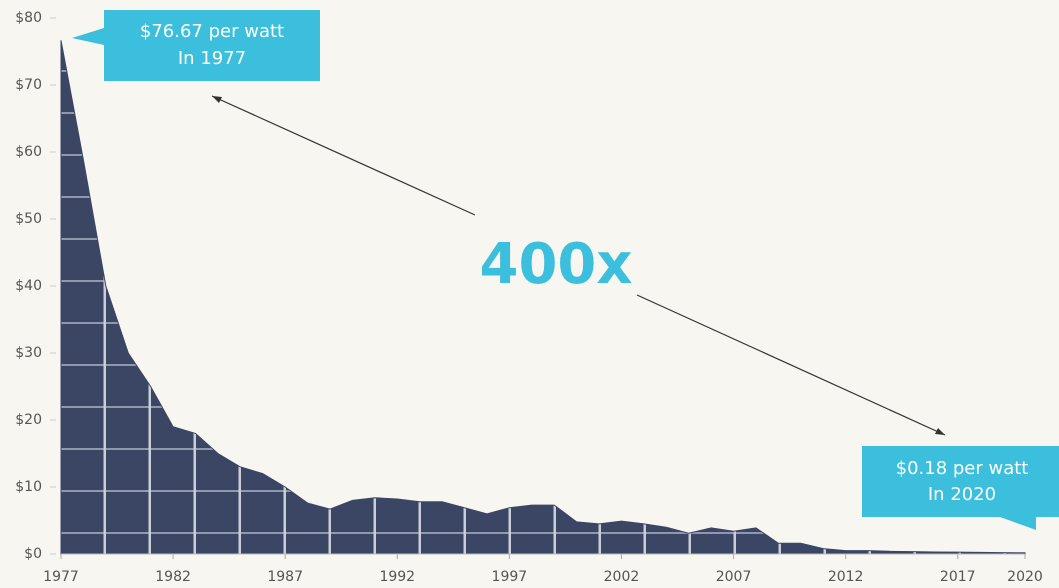  What do you see at coordinates (33, 554) in the screenshot?
I see `y-tick-label: $0` at bounding box center [33, 554].